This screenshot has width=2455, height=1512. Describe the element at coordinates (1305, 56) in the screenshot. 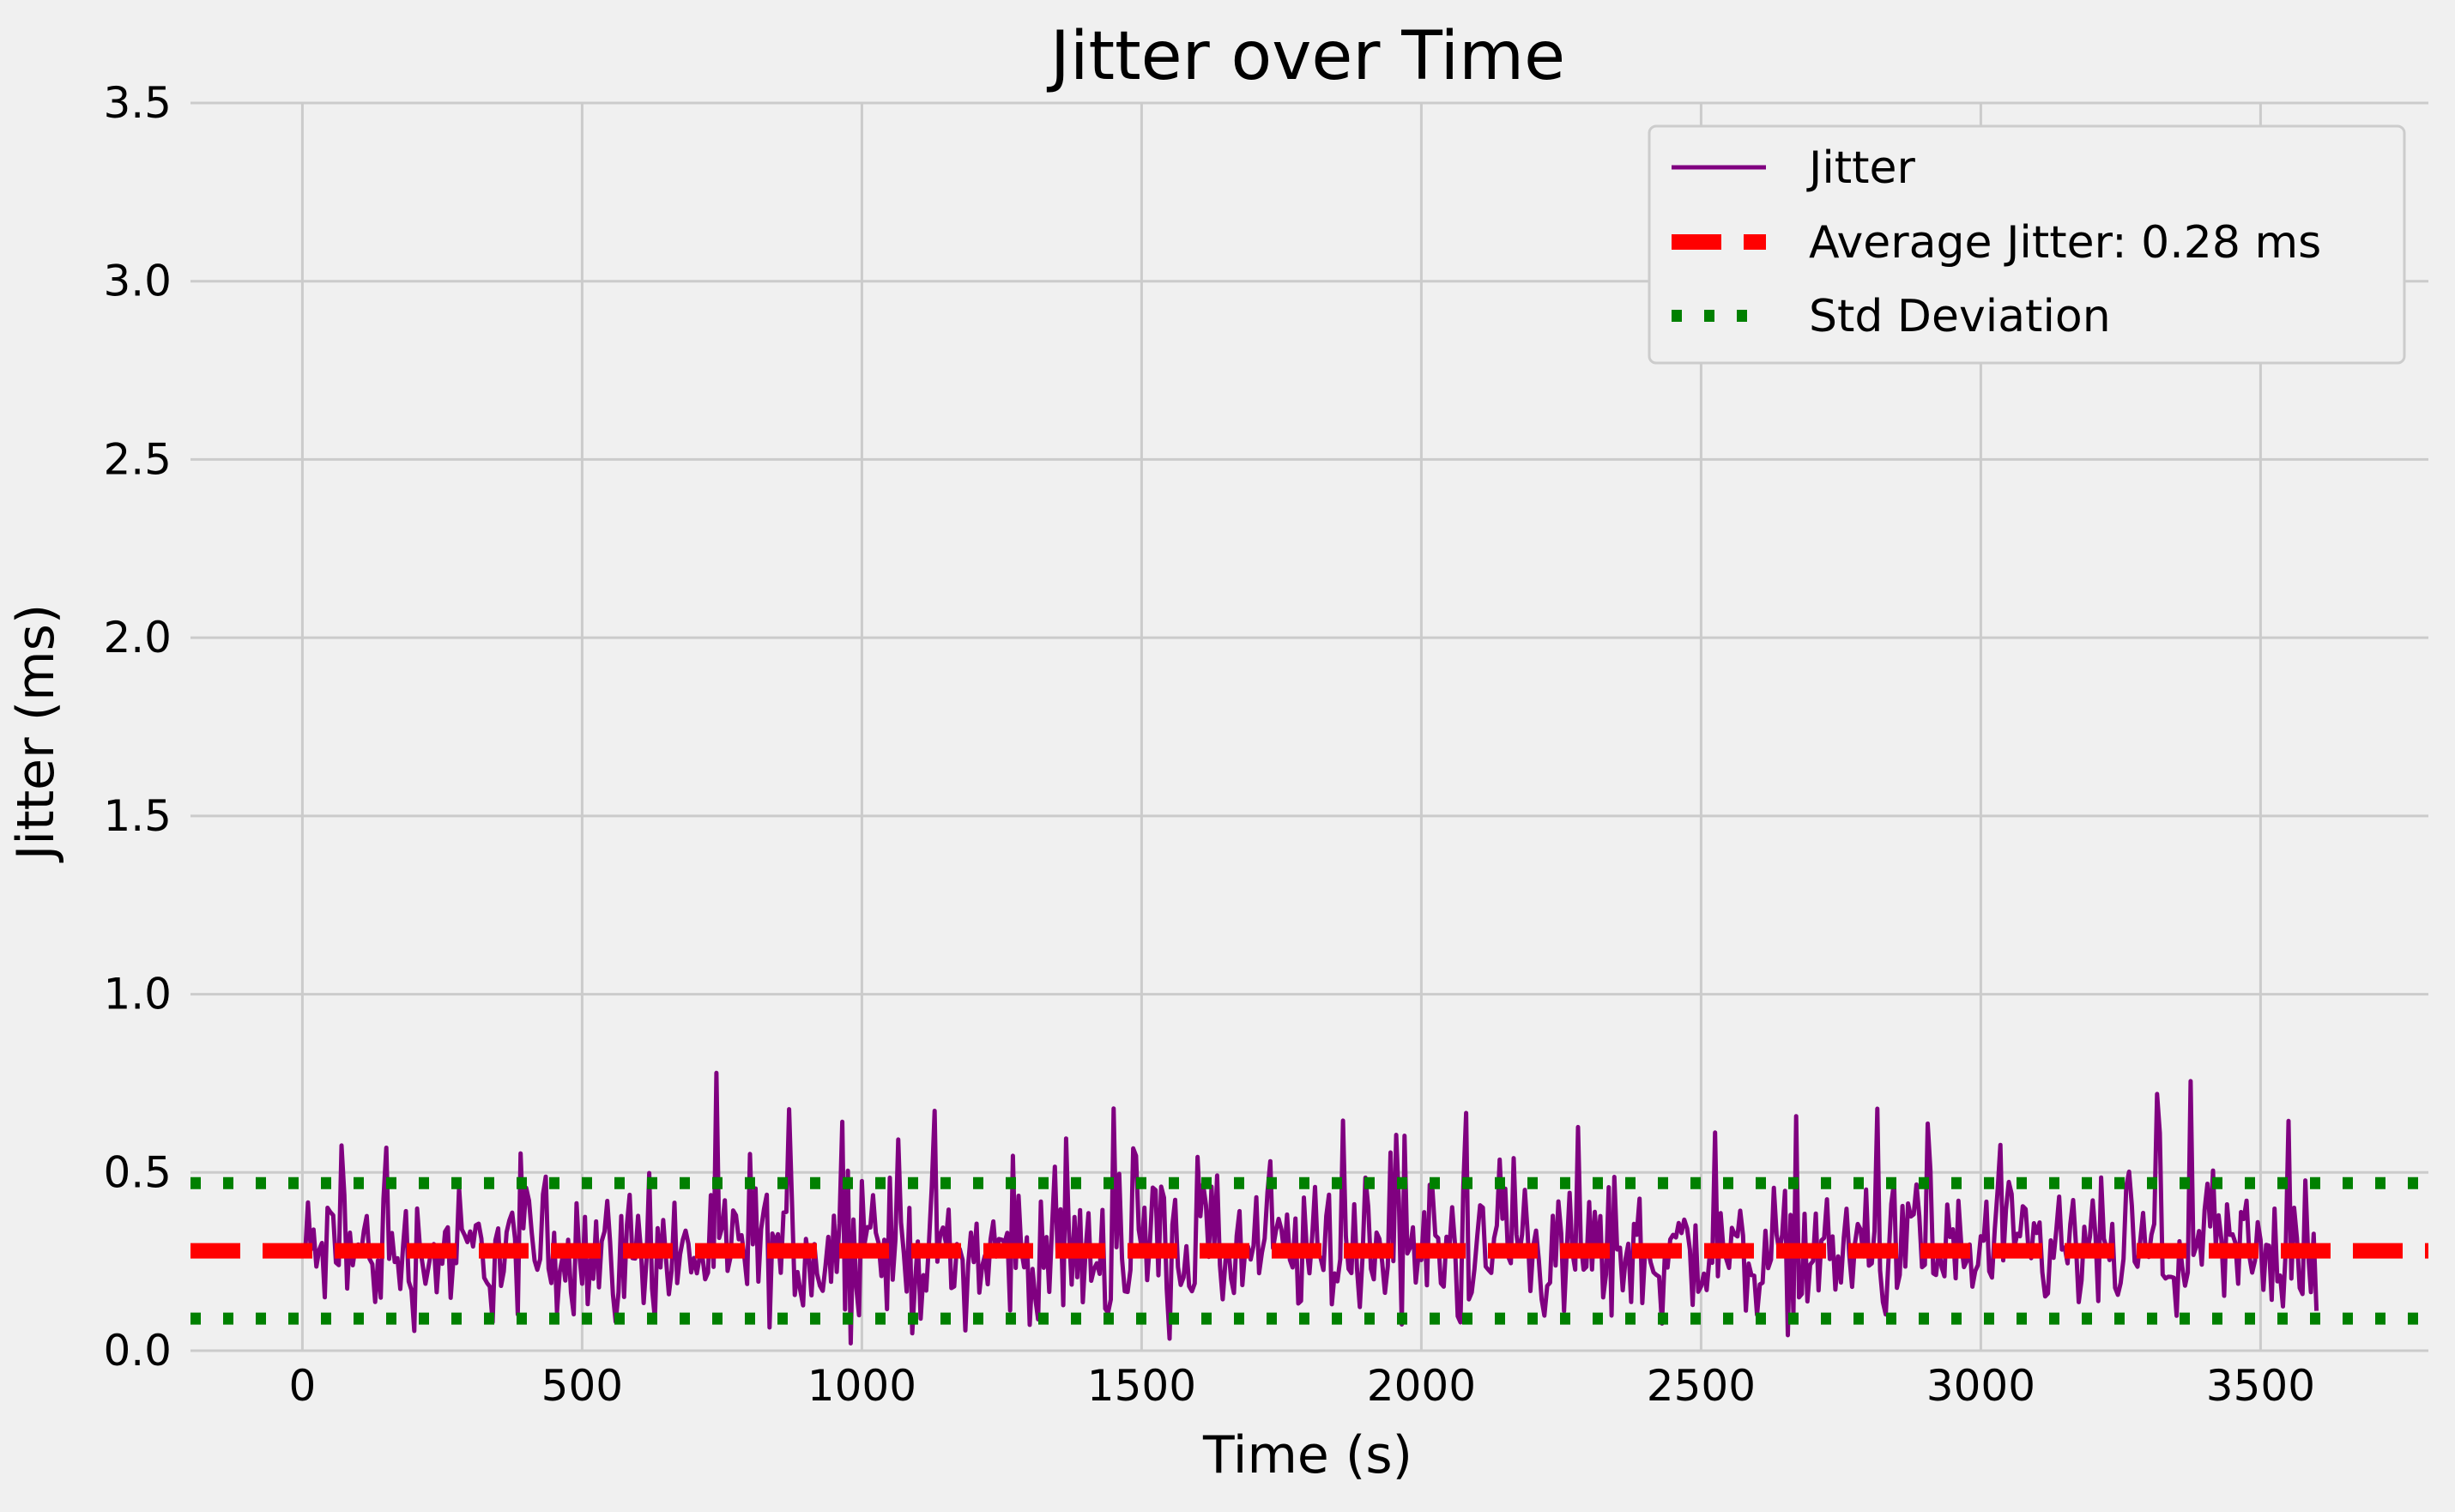

I see `chart-title: Jitter over Time` at that location.